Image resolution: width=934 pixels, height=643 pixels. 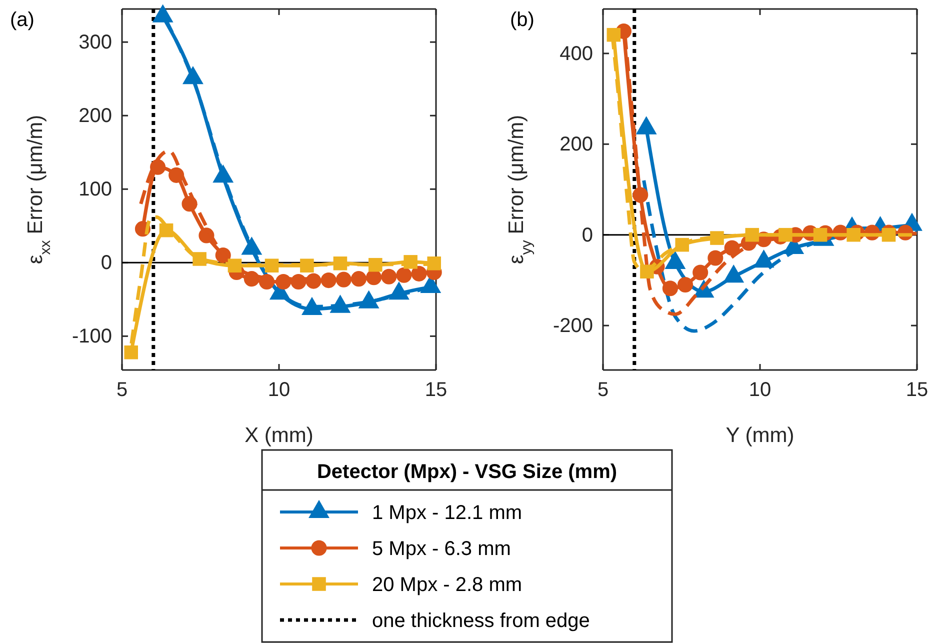 I want to click on x-axis-title: X (mm), so click(x=279, y=435).